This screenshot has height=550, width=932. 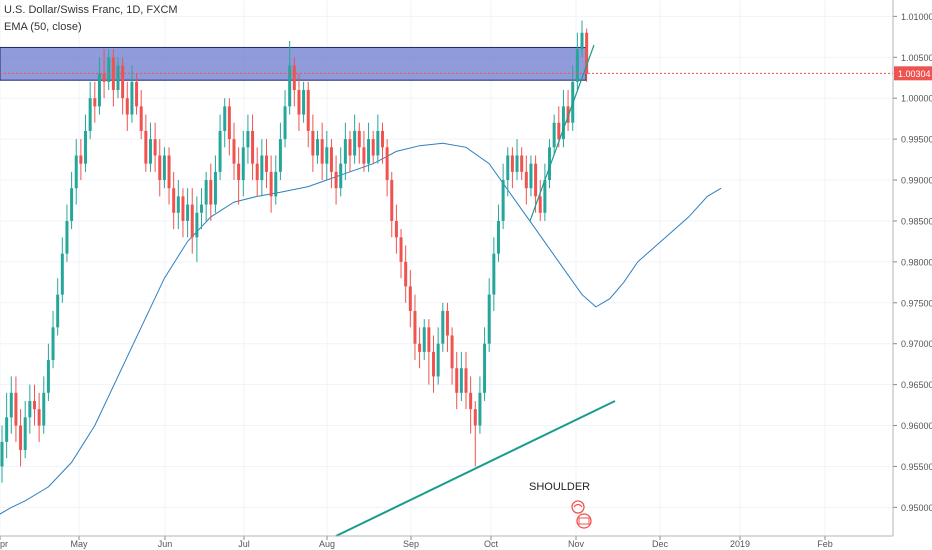 What do you see at coordinates (293, 63) in the screenshot?
I see `resistance-zone-rect` at bounding box center [293, 63].